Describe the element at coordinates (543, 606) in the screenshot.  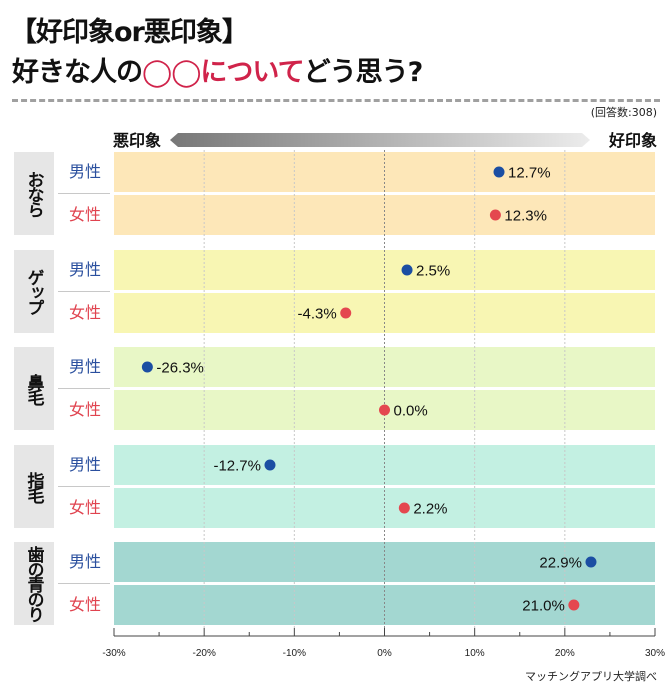
I see `data-label: 21.0%` at that location.